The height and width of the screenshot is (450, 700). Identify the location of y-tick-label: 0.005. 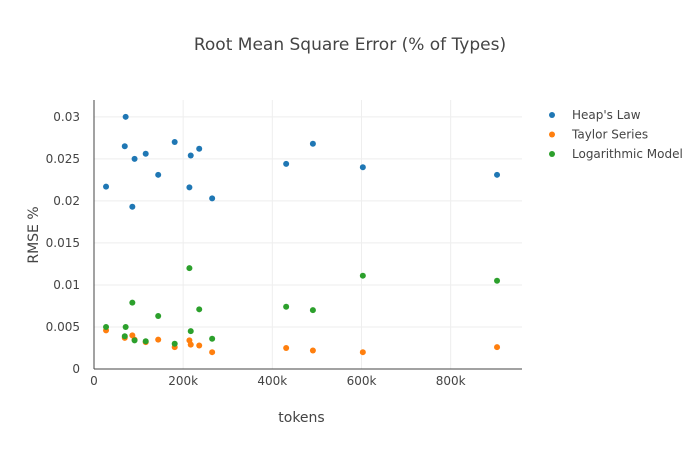
(63, 327).